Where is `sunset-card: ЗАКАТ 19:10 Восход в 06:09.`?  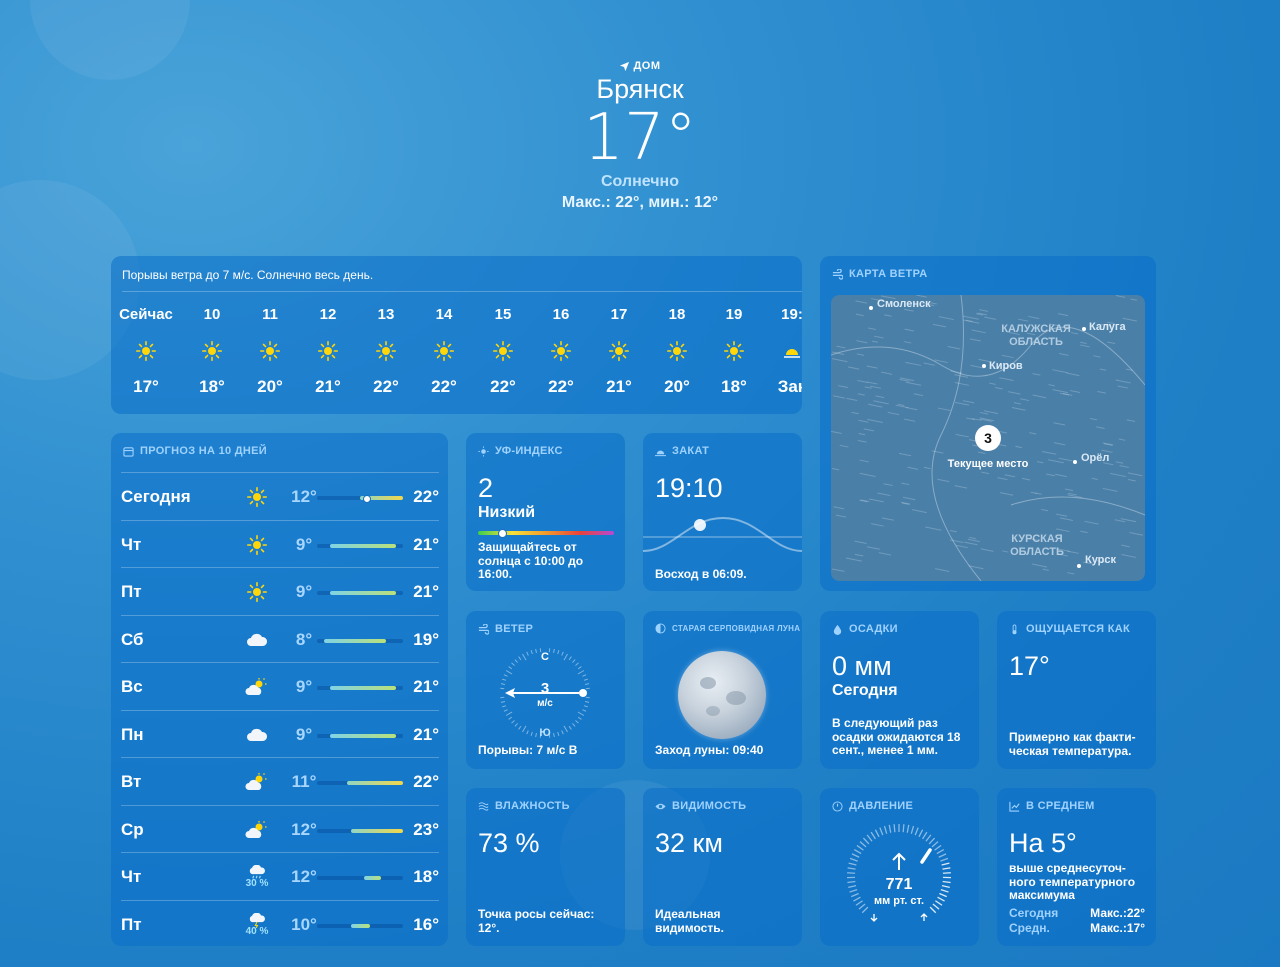 sunset-card: ЗАКАТ 19:10 Восход в 06:09. is located at coordinates (722, 512).